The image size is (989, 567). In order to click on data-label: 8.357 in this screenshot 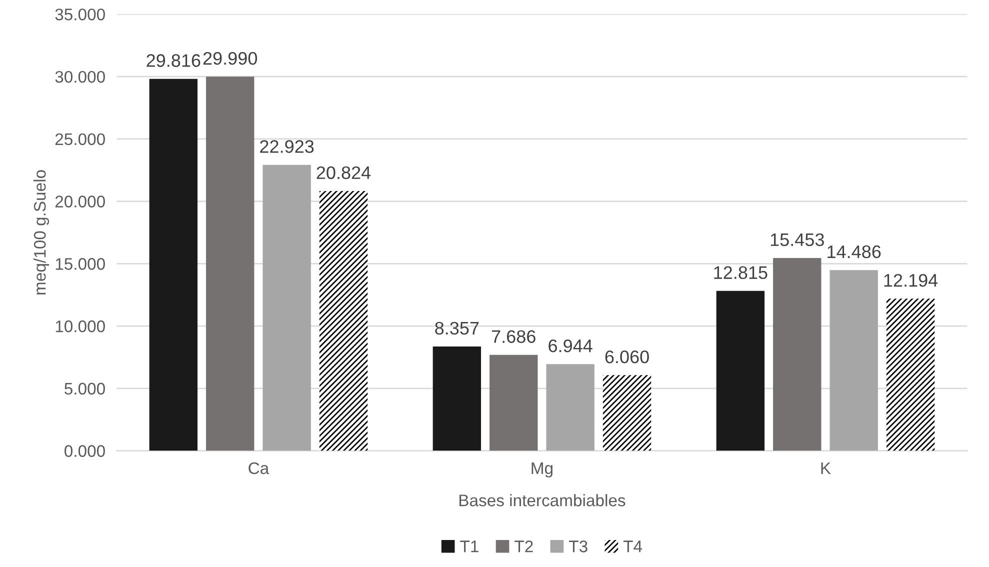, I will do `click(457, 328)`.